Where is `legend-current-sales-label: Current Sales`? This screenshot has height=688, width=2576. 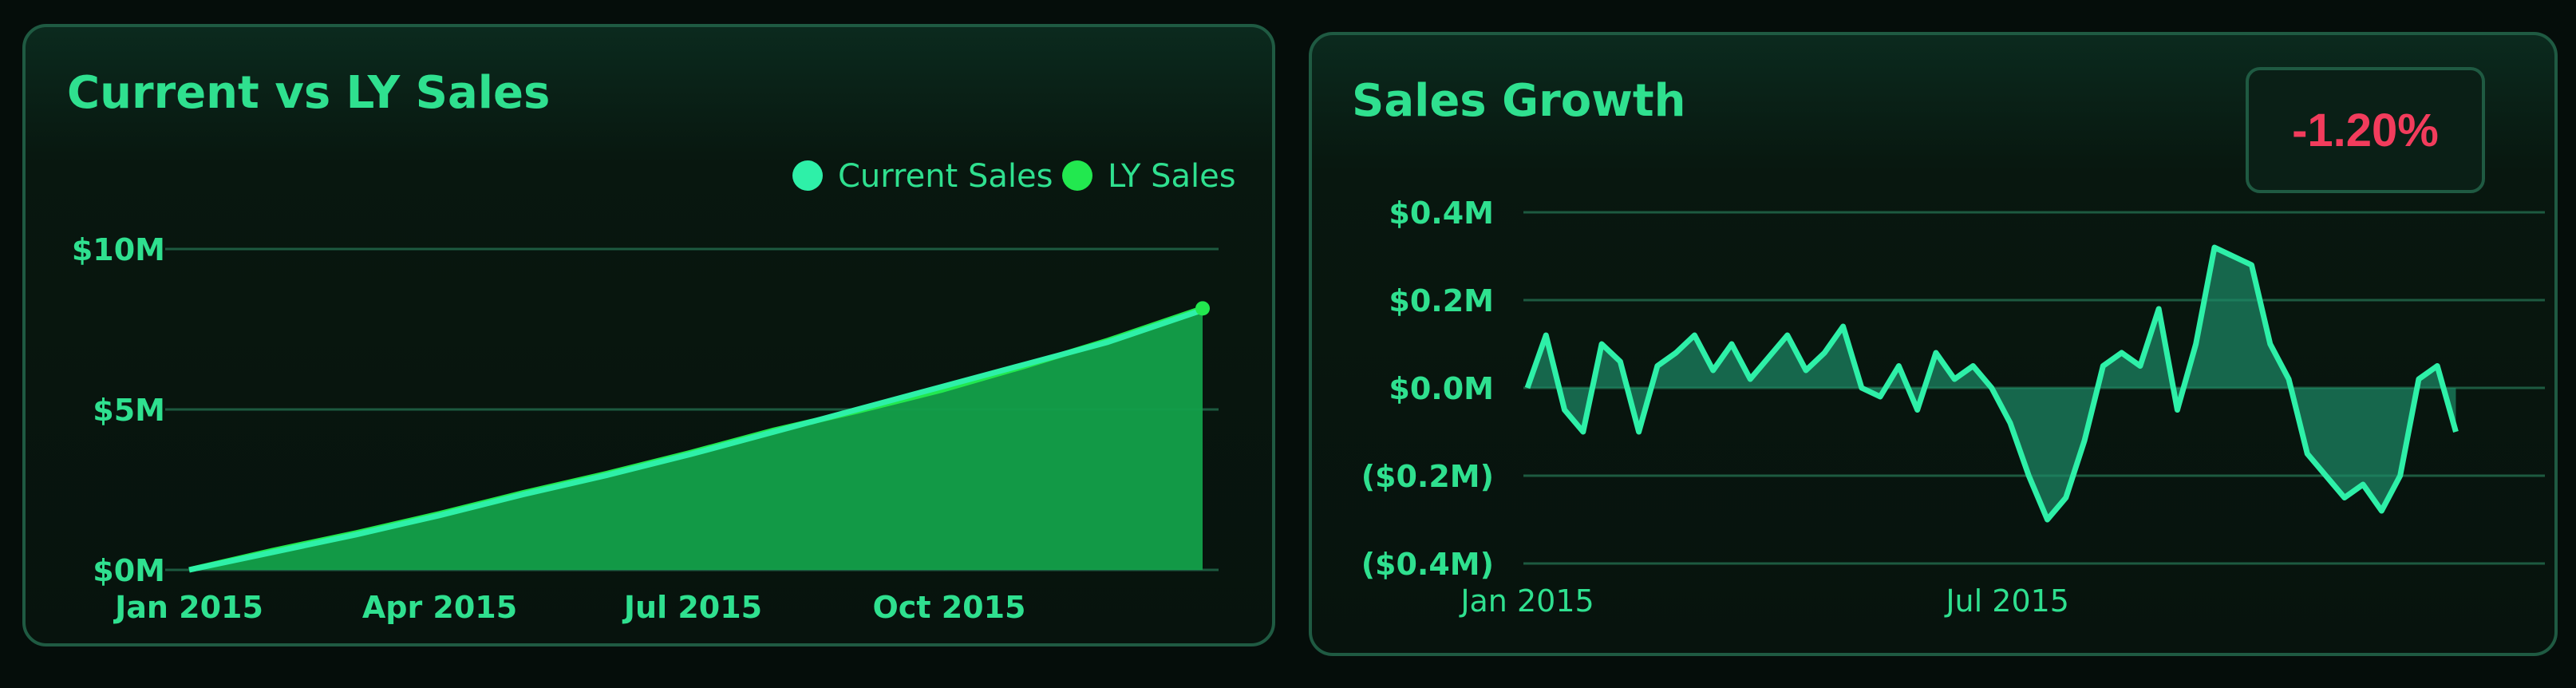 legend-current-sales-label: Current Sales is located at coordinates (945, 176).